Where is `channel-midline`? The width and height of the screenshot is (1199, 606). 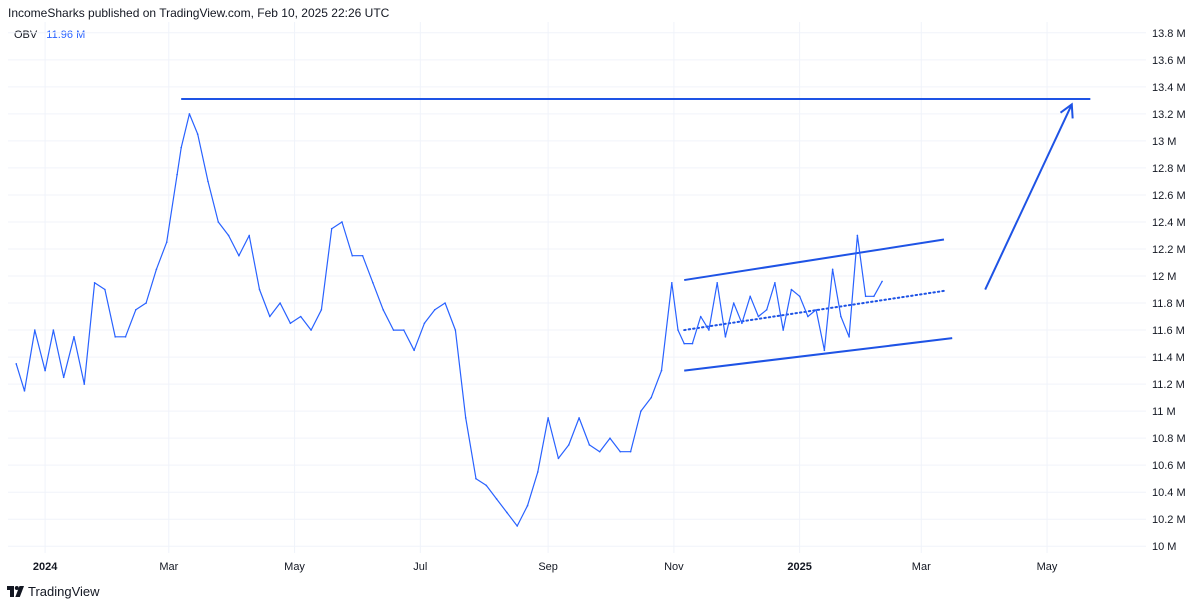 channel-midline is located at coordinates (814, 310).